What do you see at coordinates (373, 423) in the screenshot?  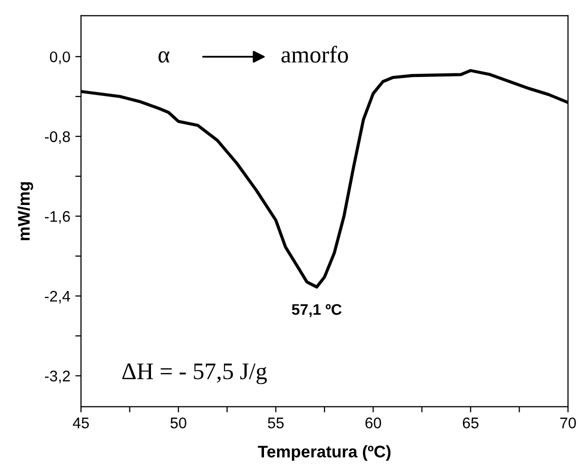 I see `x-tick-label: 60` at bounding box center [373, 423].